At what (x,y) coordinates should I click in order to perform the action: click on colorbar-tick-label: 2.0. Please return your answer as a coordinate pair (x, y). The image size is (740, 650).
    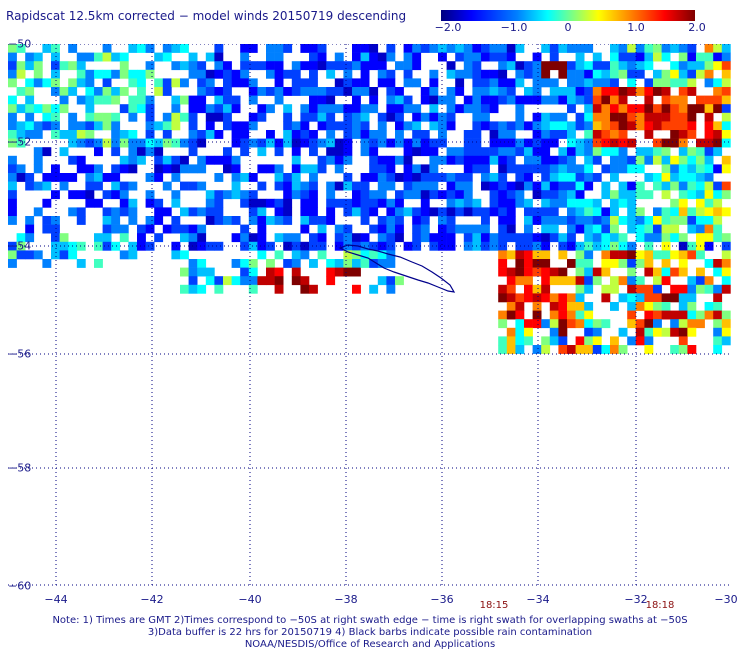
    Looking at the image, I should click on (697, 27).